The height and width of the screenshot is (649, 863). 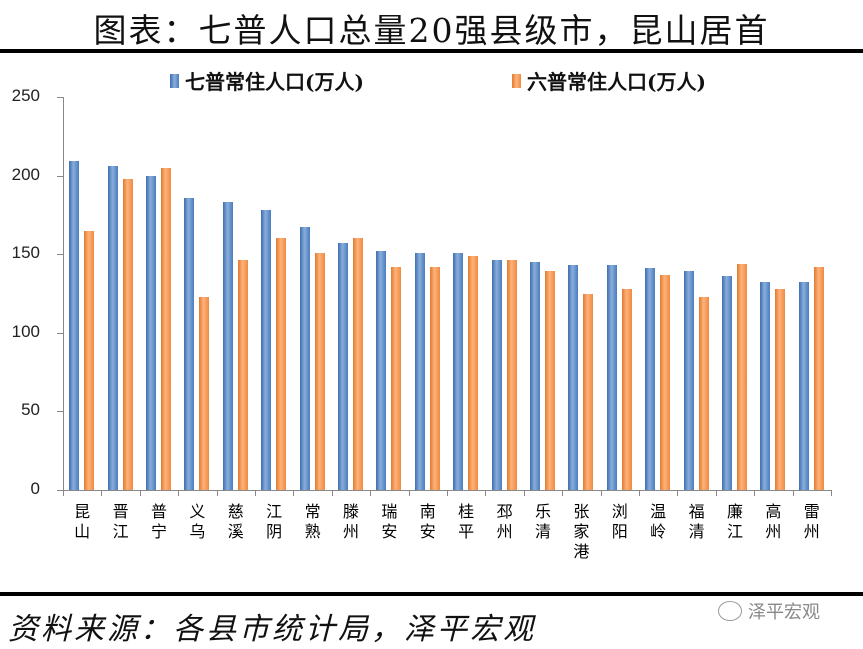 What do you see at coordinates (63, 293) in the screenshot?
I see `y-axis` at bounding box center [63, 293].